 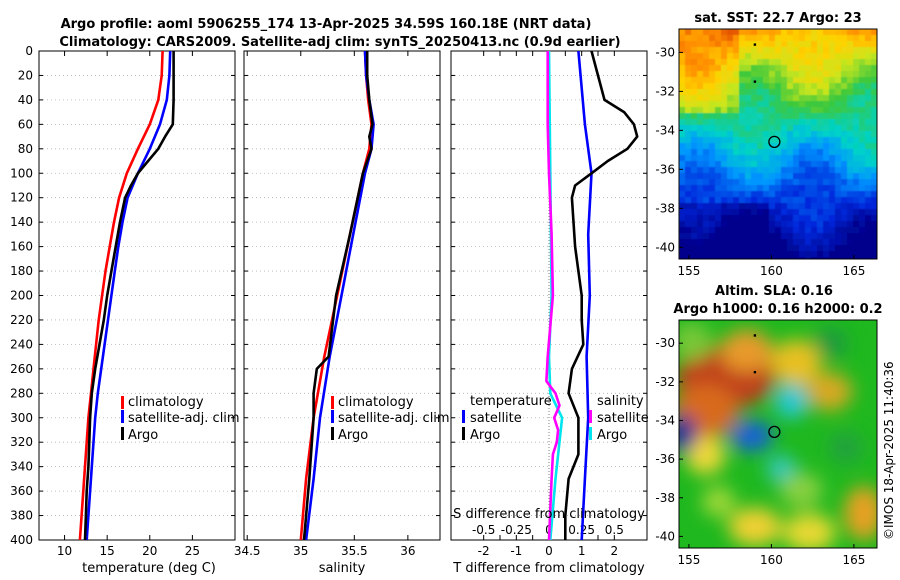 I want to click on x-tick-label: 35.5, so click(x=354, y=551).